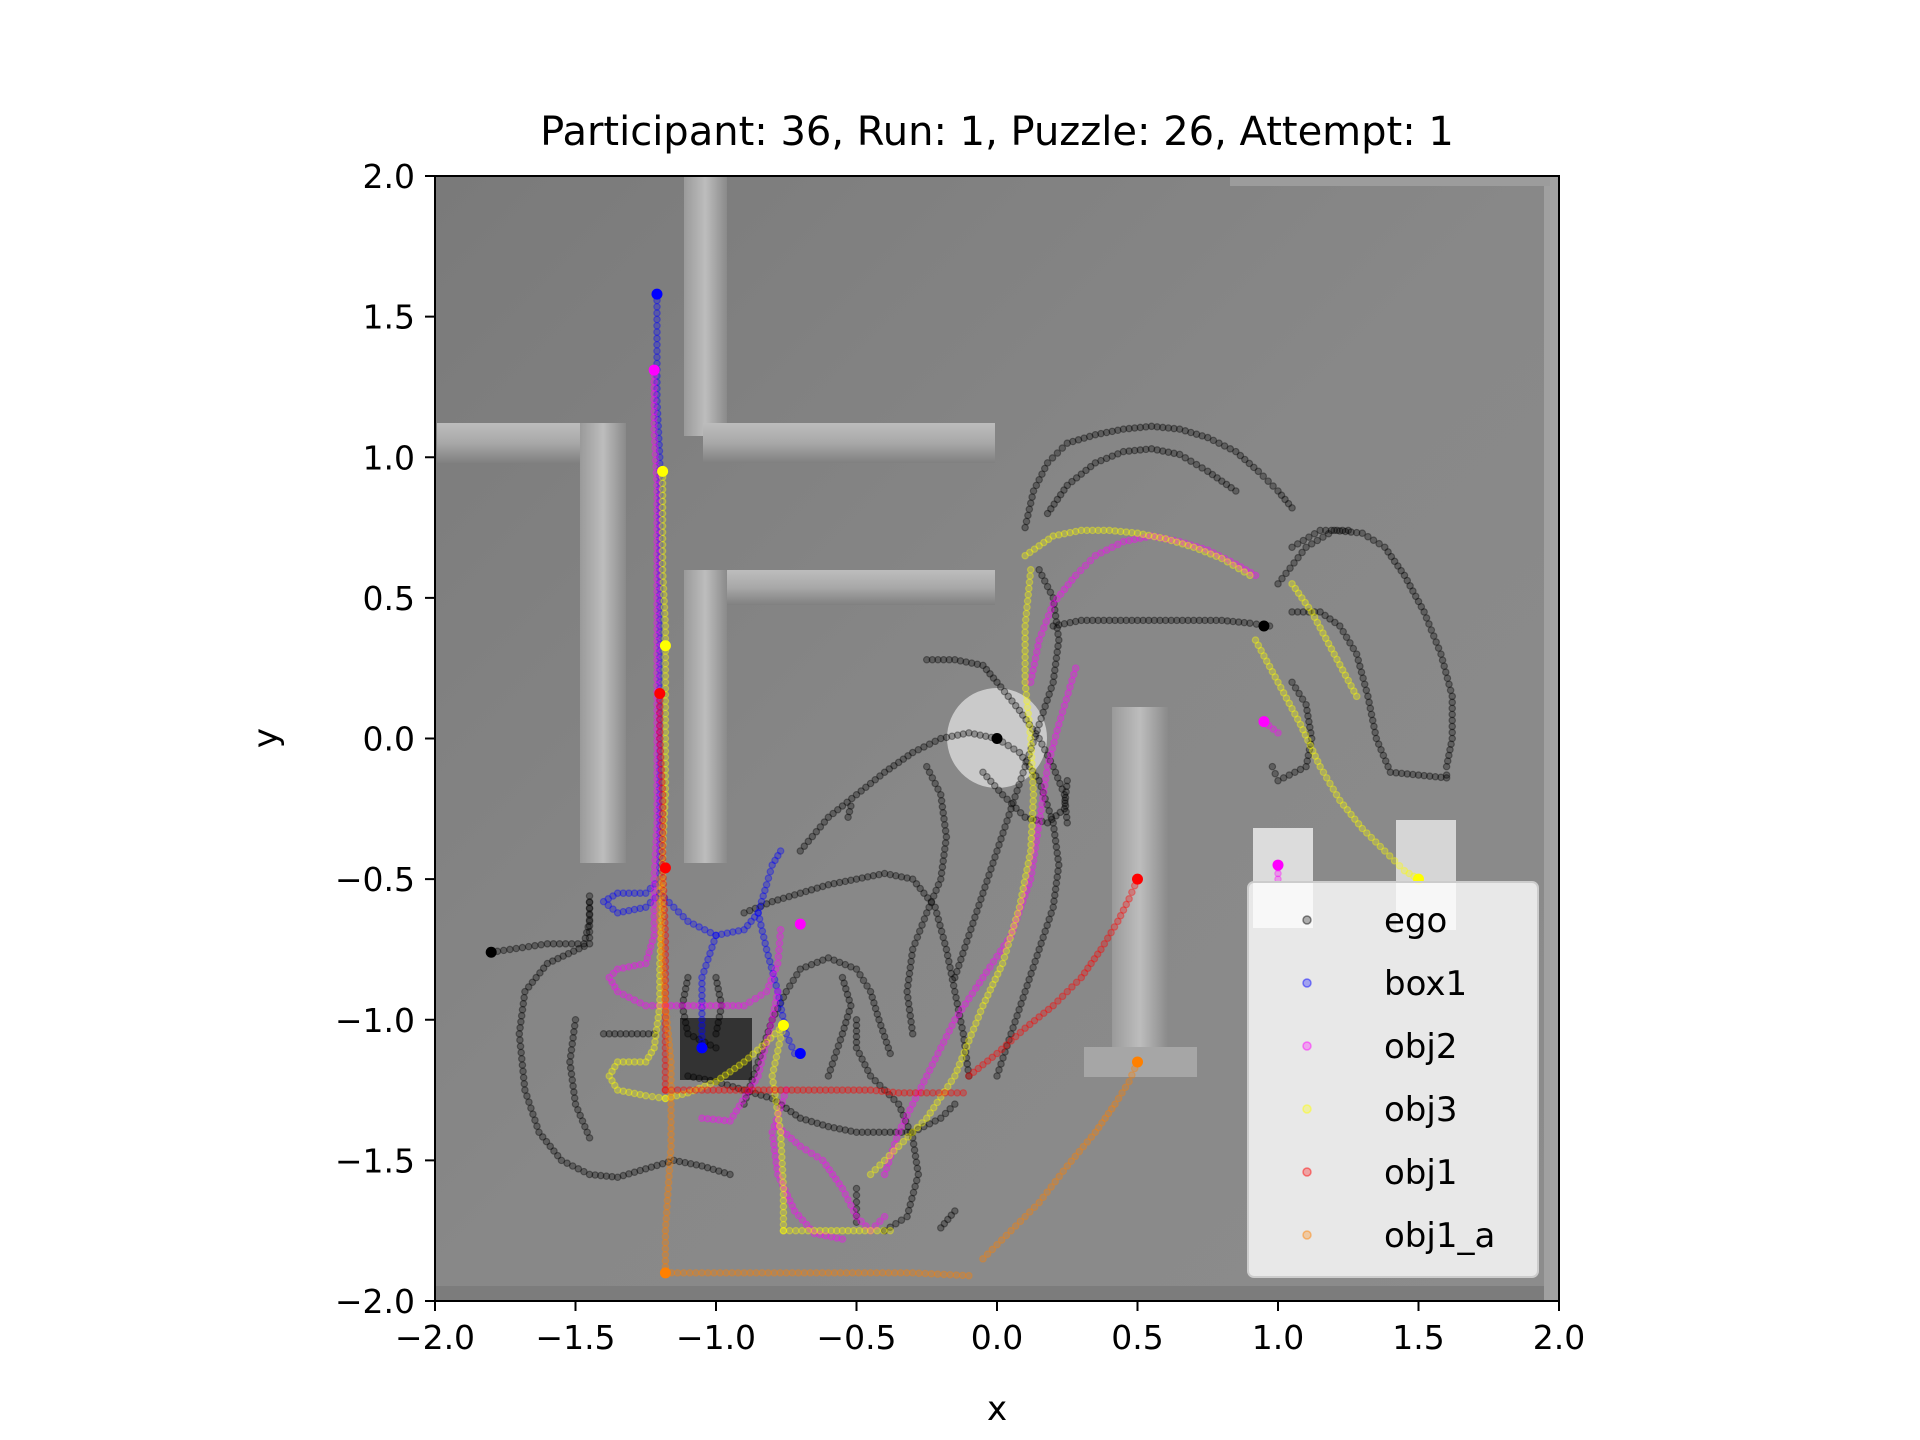 The height and width of the screenshot is (1440, 1920). I want to click on marker-ego, so click(997, 738).